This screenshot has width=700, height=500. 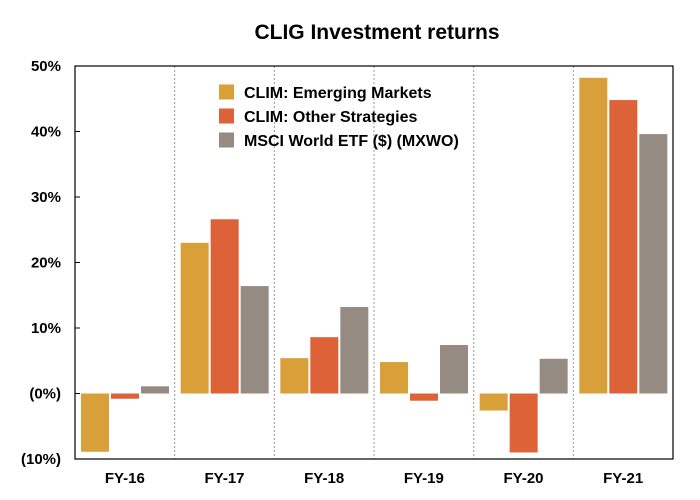 I want to click on y-tick-label: 30%, so click(x=46, y=197).